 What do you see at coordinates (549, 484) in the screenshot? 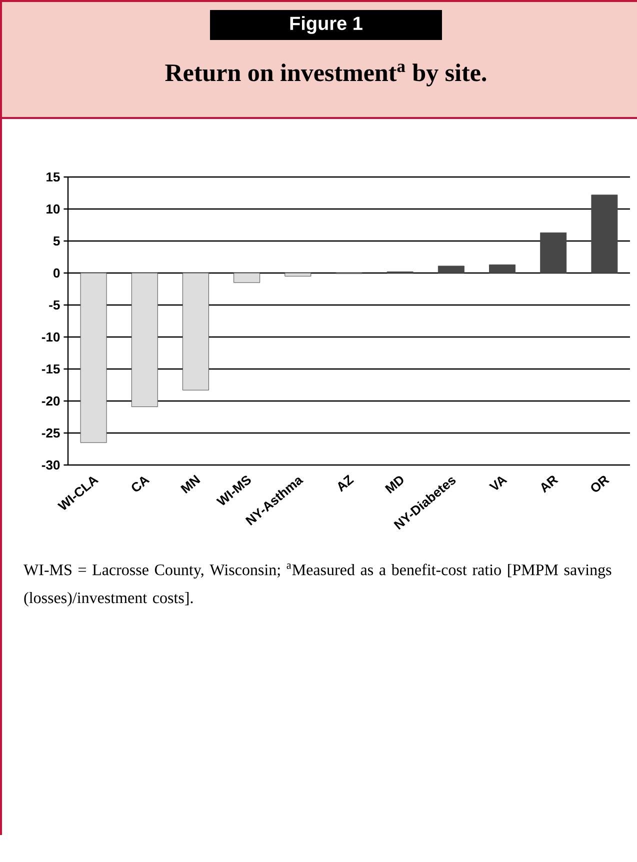
I see `x-tick-label: AR` at bounding box center [549, 484].